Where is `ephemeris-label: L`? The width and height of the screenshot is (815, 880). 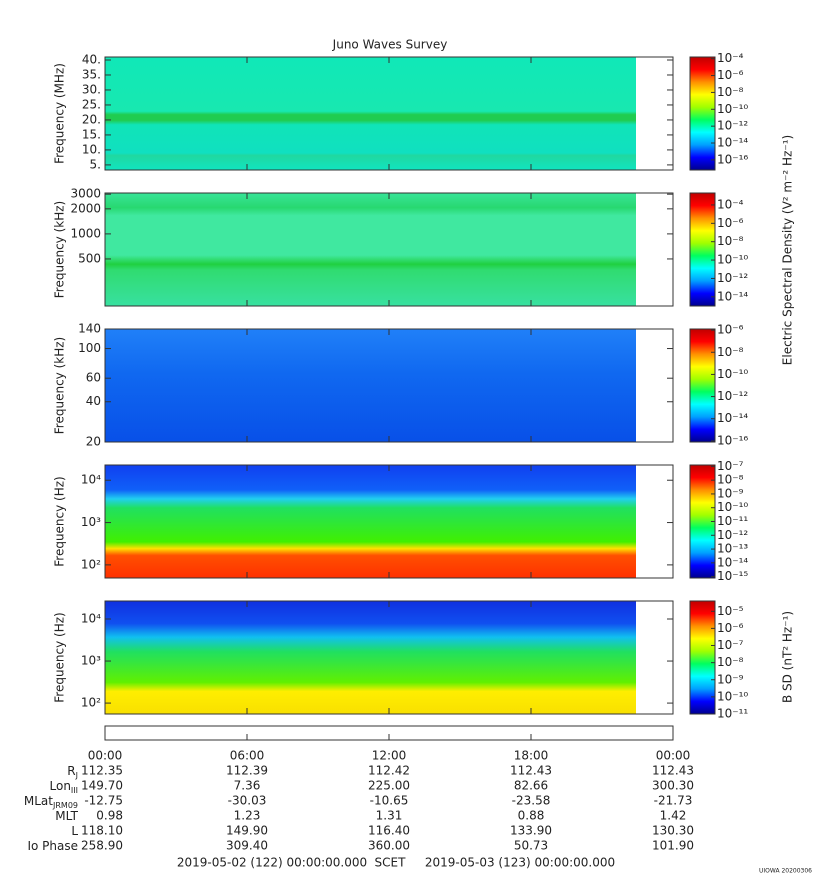
ephemeris-label: L is located at coordinates (74, 831).